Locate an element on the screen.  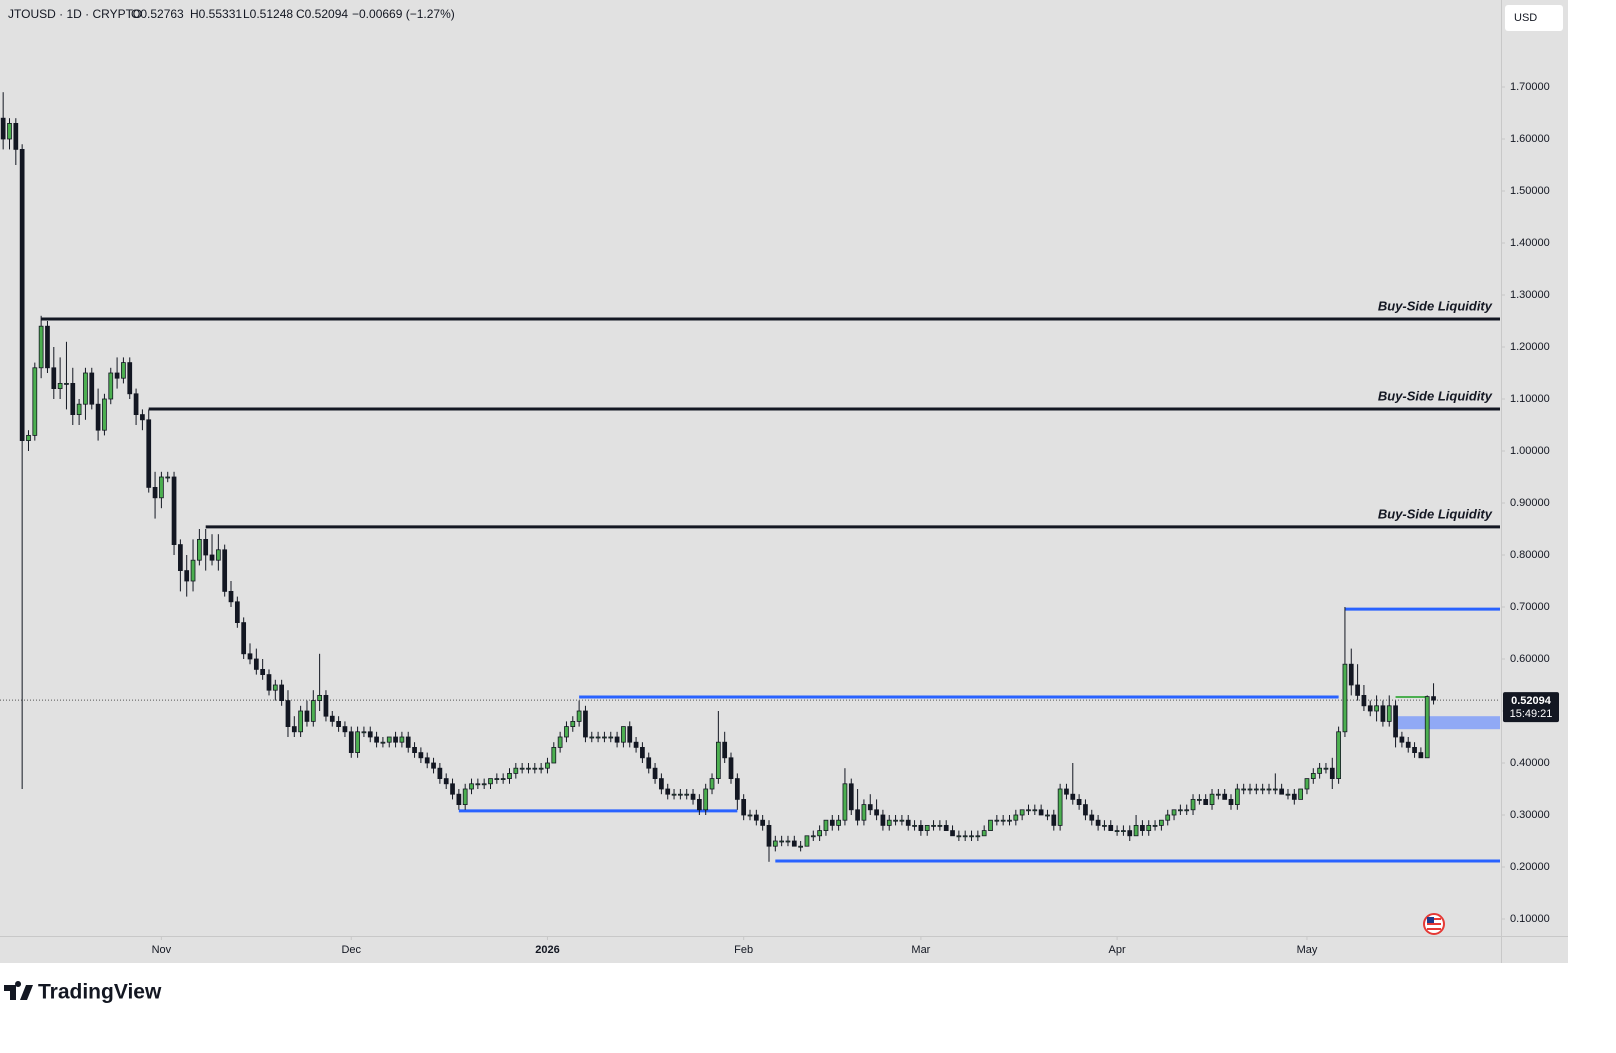
y-tick-label: 1.20000 is located at coordinates (1530, 347).